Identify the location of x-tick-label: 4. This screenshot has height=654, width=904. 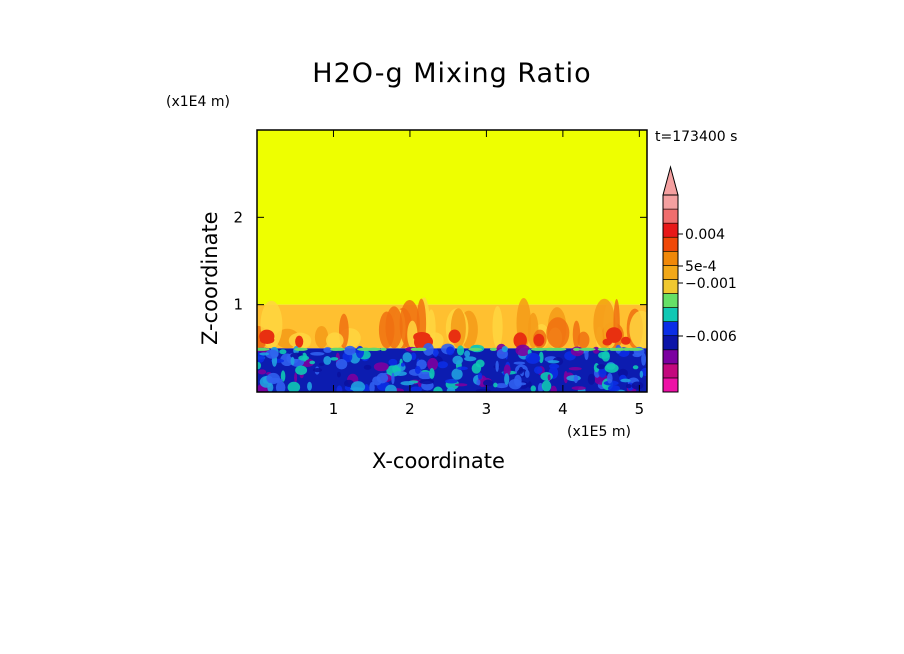
(563, 409).